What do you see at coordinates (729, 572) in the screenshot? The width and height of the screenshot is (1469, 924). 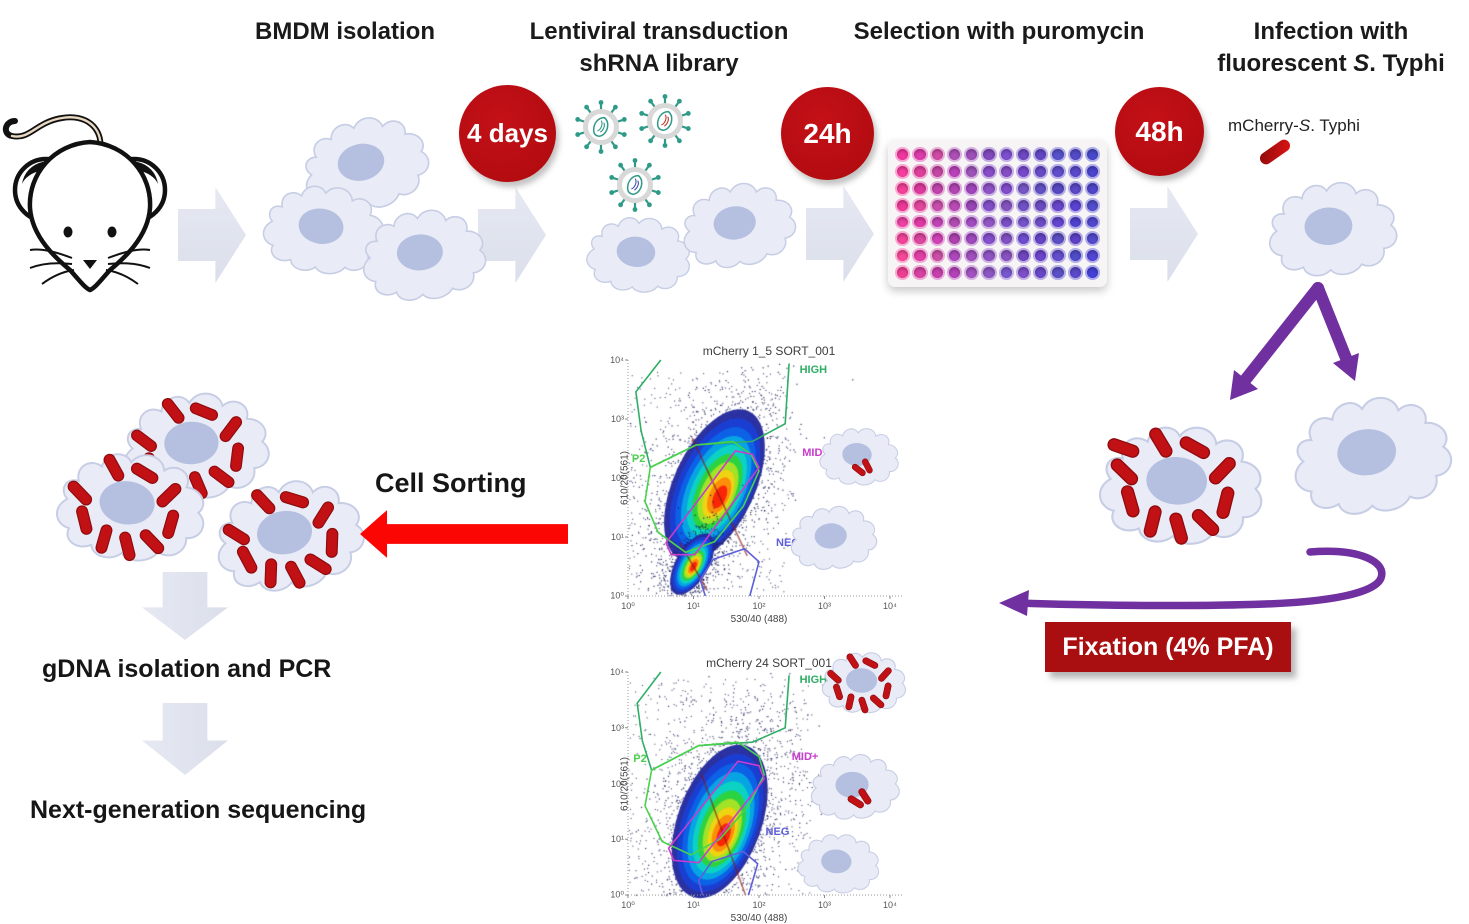 I see `gate-neg` at bounding box center [729, 572].